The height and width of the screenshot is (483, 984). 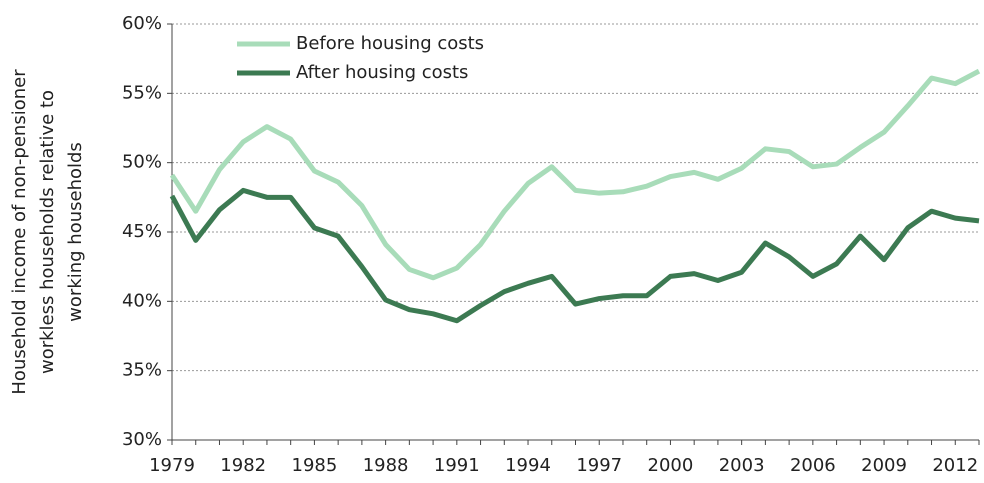 What do you see at coordinates (955, 465) in the screenshot?
I see `x-tick-label: 2012` at bounding box center [955, 465].